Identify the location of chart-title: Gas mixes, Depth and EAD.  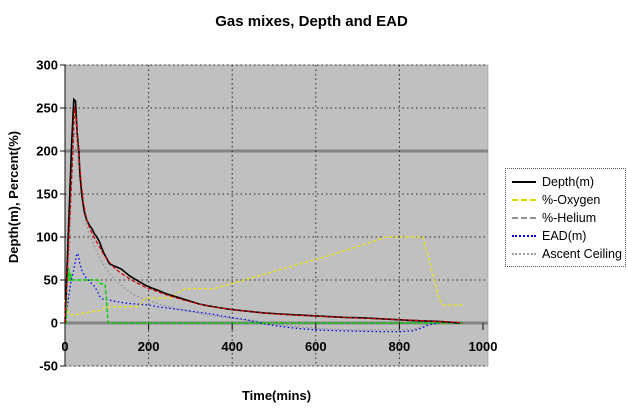
(311, 21).